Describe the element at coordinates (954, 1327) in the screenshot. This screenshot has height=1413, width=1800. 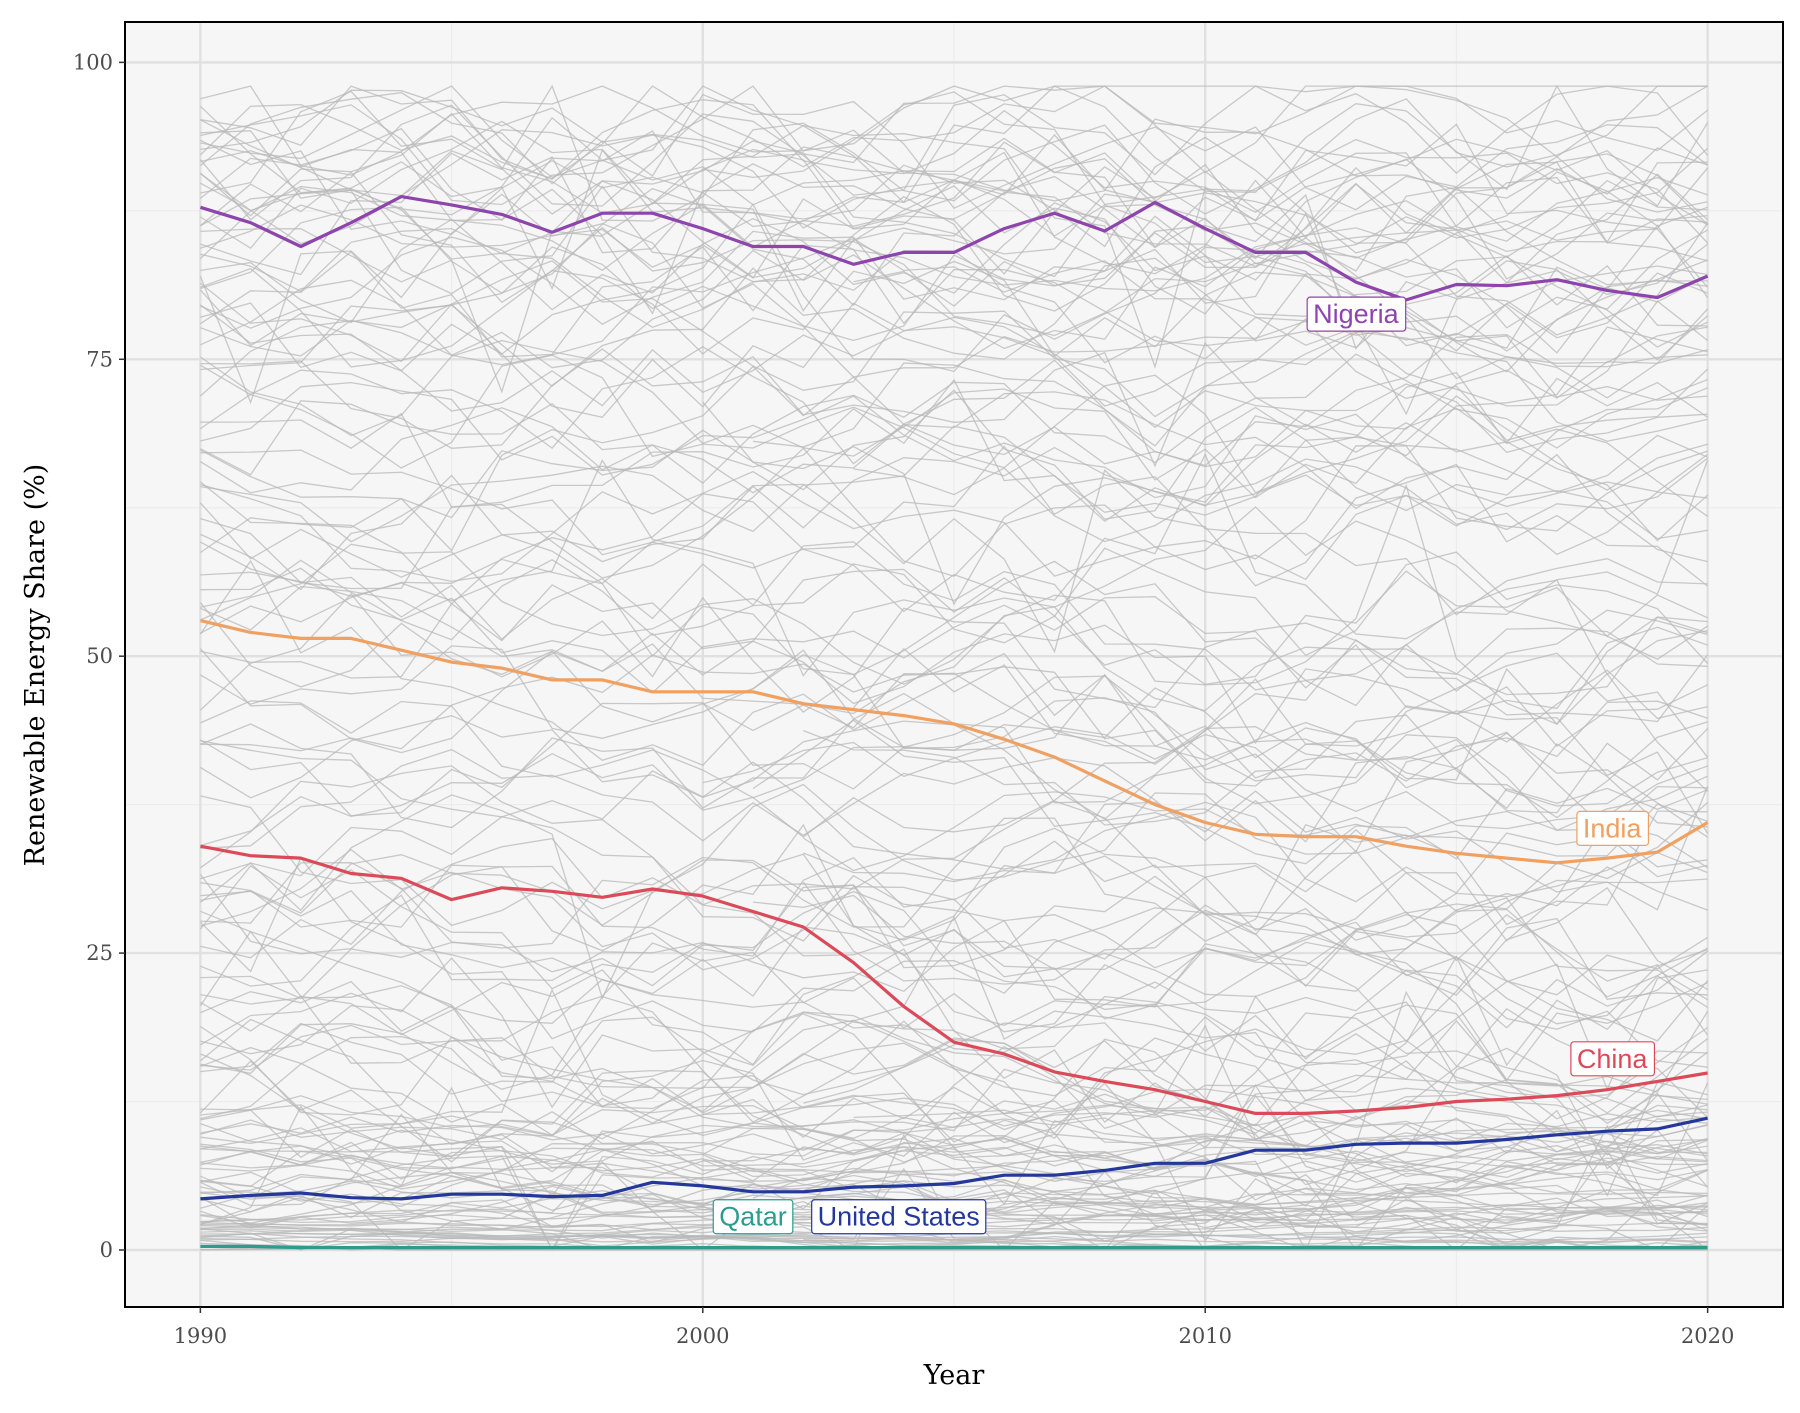
I see `x-axis-ticks: 1990 2000 2010 2020` at that location.